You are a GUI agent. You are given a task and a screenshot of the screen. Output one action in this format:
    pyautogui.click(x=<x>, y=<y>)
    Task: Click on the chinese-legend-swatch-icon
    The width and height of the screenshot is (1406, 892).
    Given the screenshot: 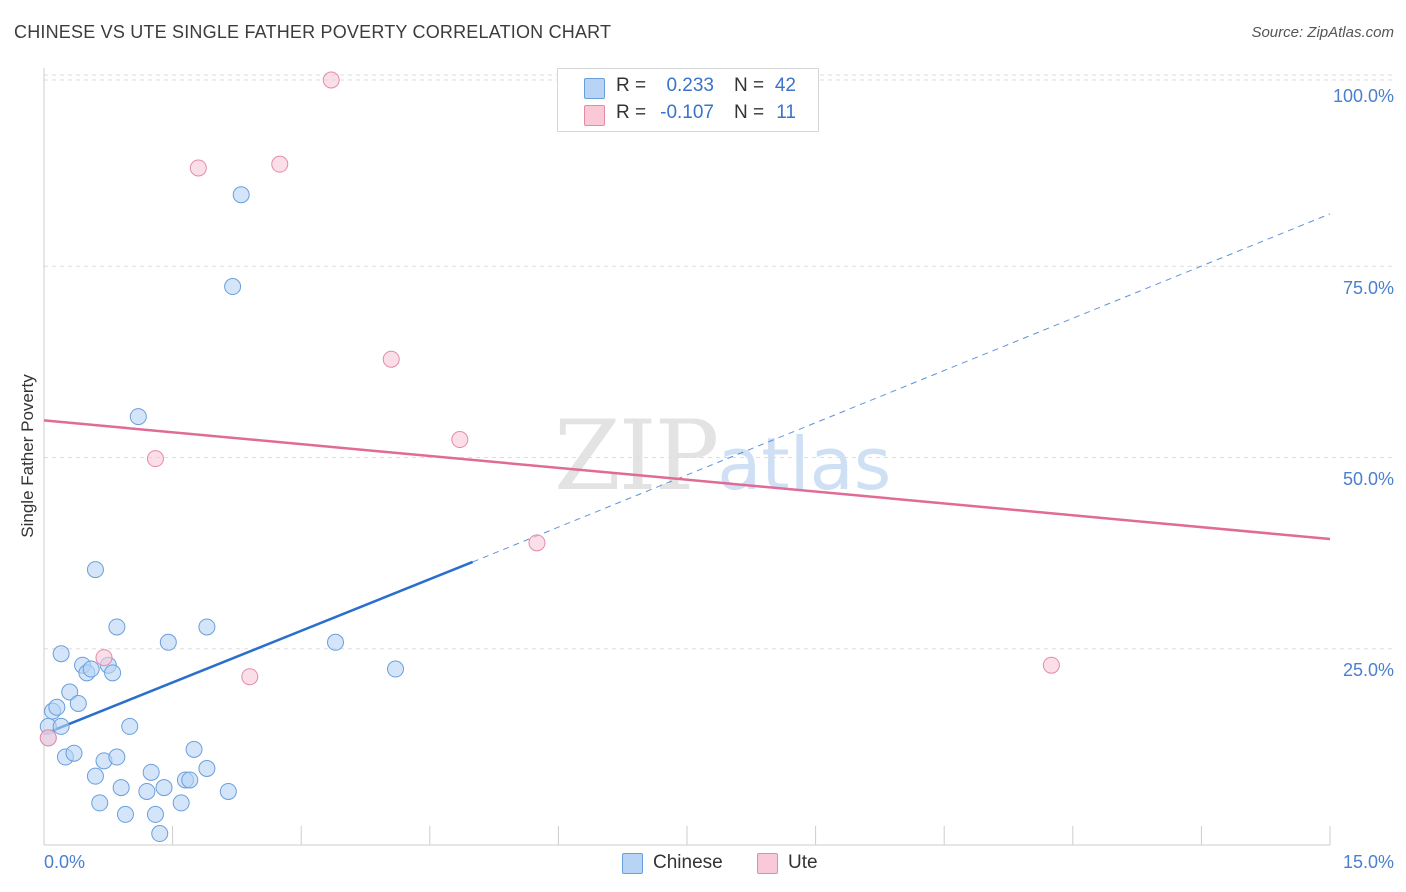 What is the action you would take?
    pyautogui.click(x=632, y=863)
    